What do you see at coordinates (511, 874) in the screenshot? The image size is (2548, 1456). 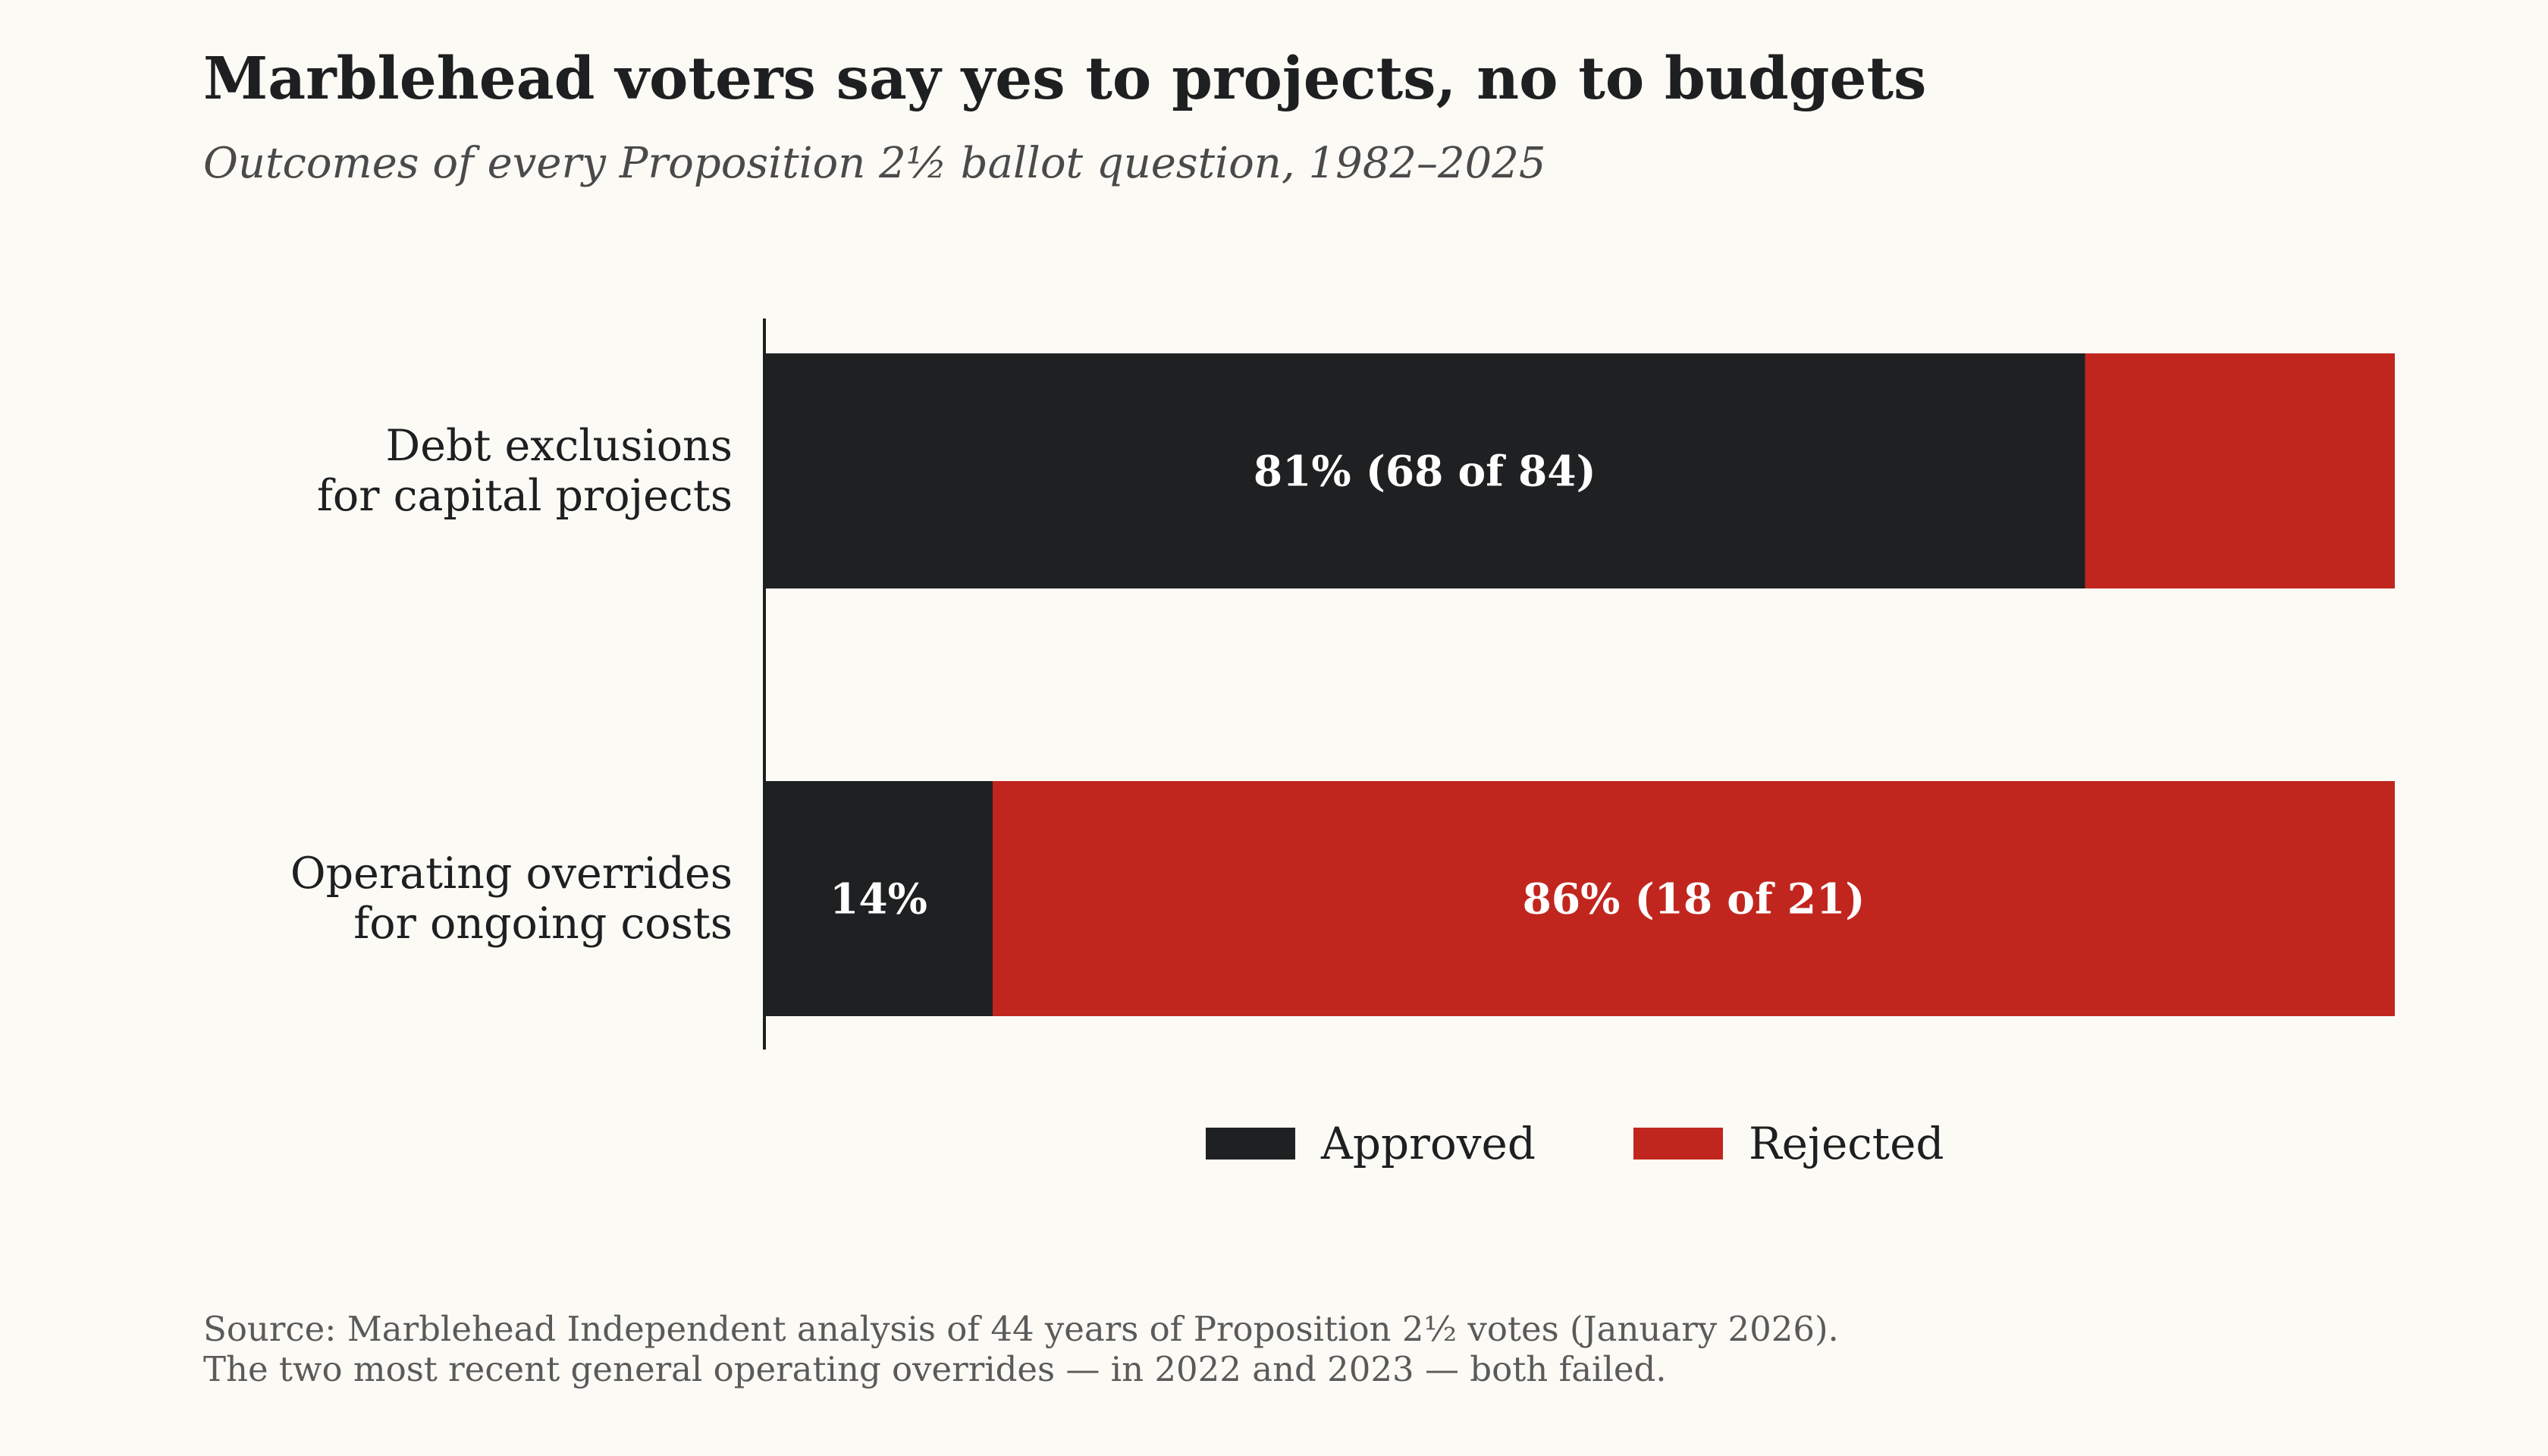 I see `category-label-2-line-1: Operating overrides` at bounding box center [511, 874].